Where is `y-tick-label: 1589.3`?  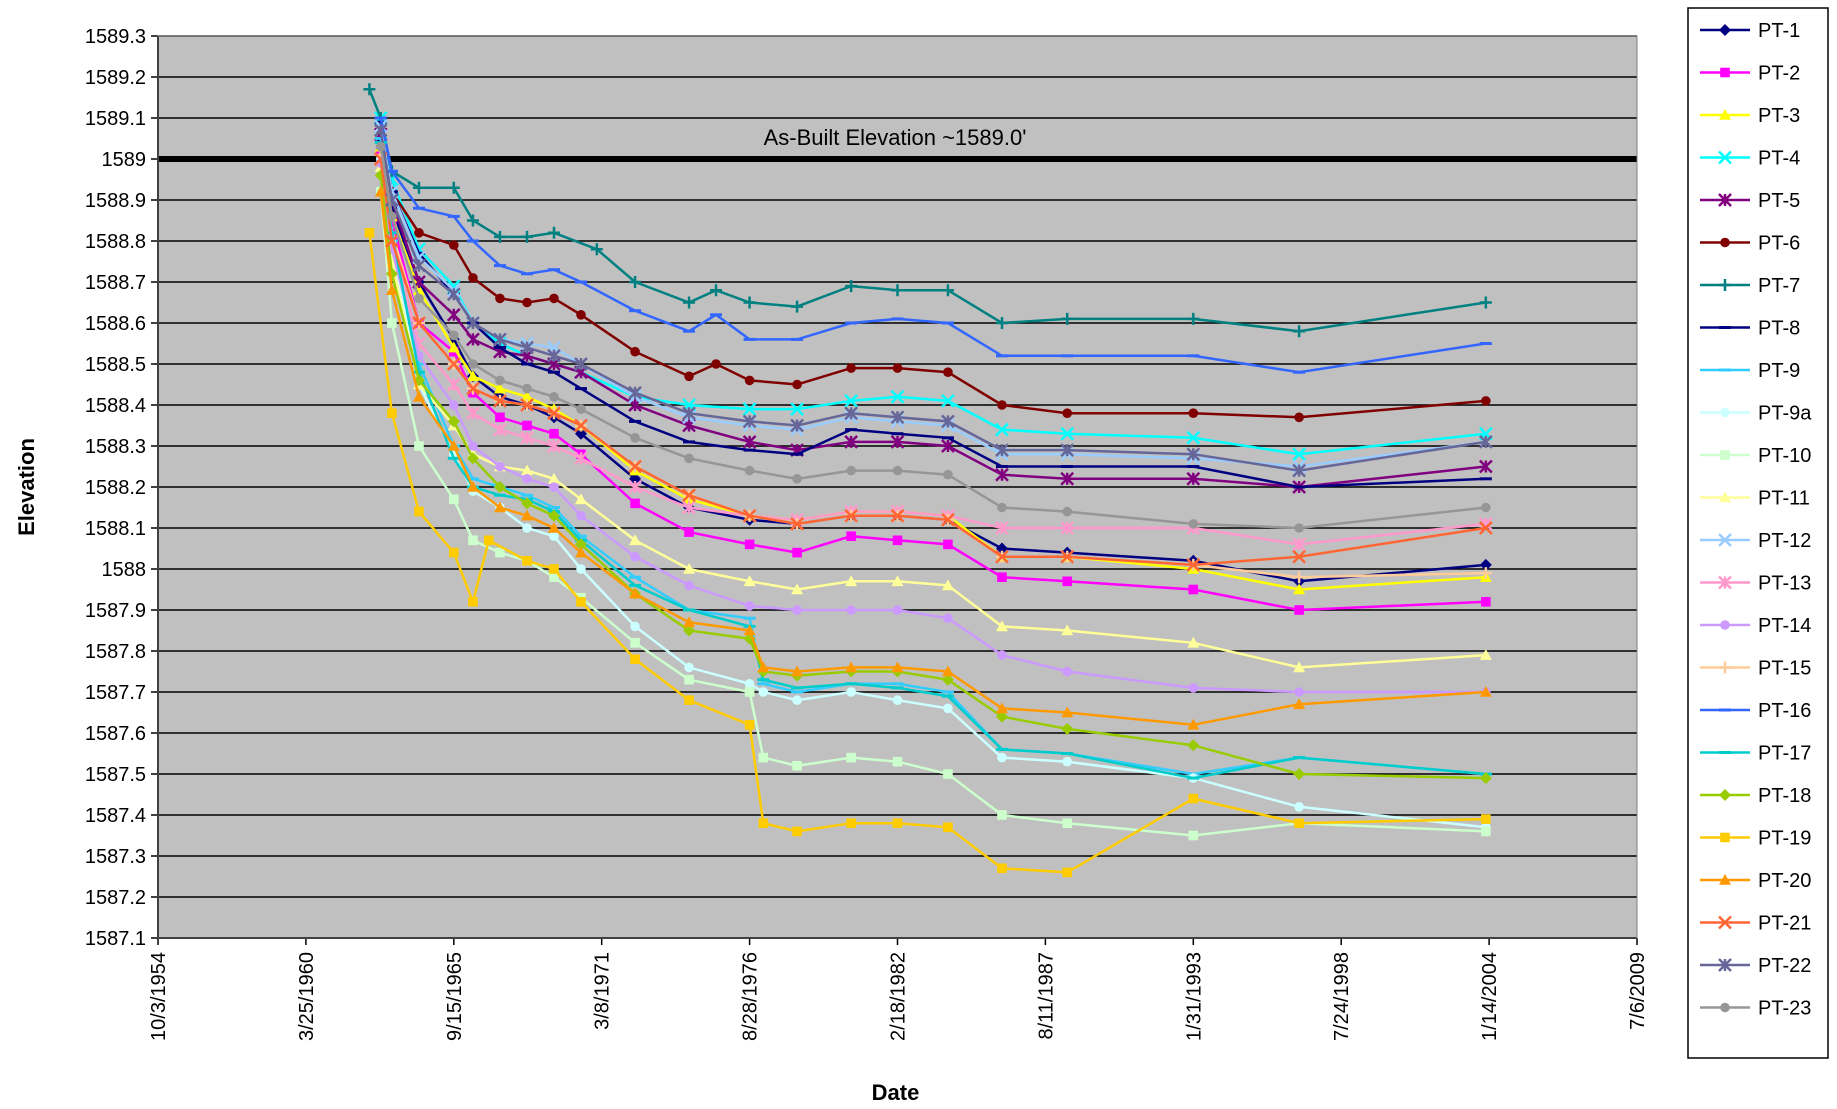
y-tick-label: 1589.3 is located at coordinates (115, 37).